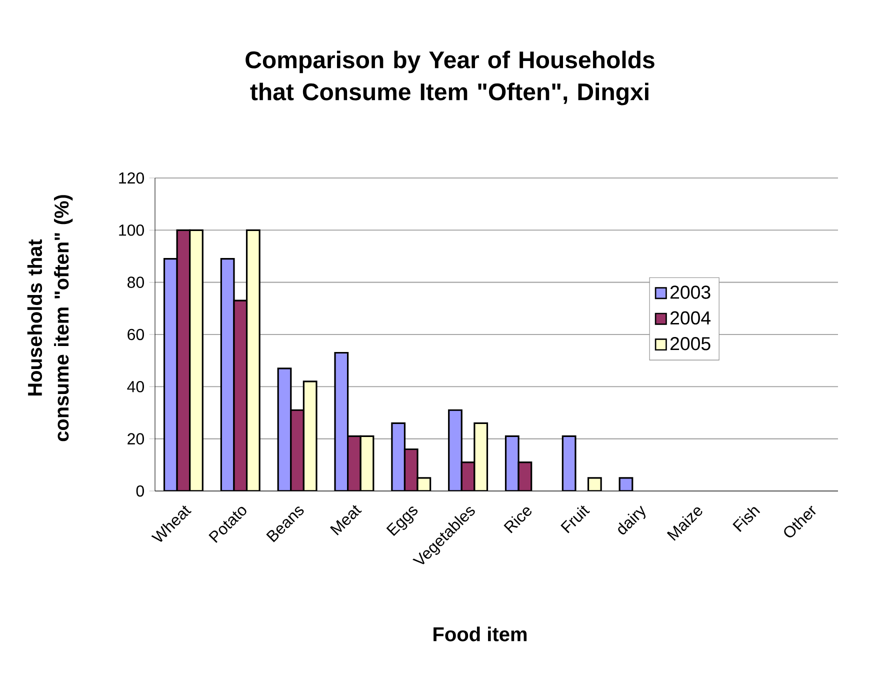  I want to click on y-tick-label: 60, so click(136, 334).